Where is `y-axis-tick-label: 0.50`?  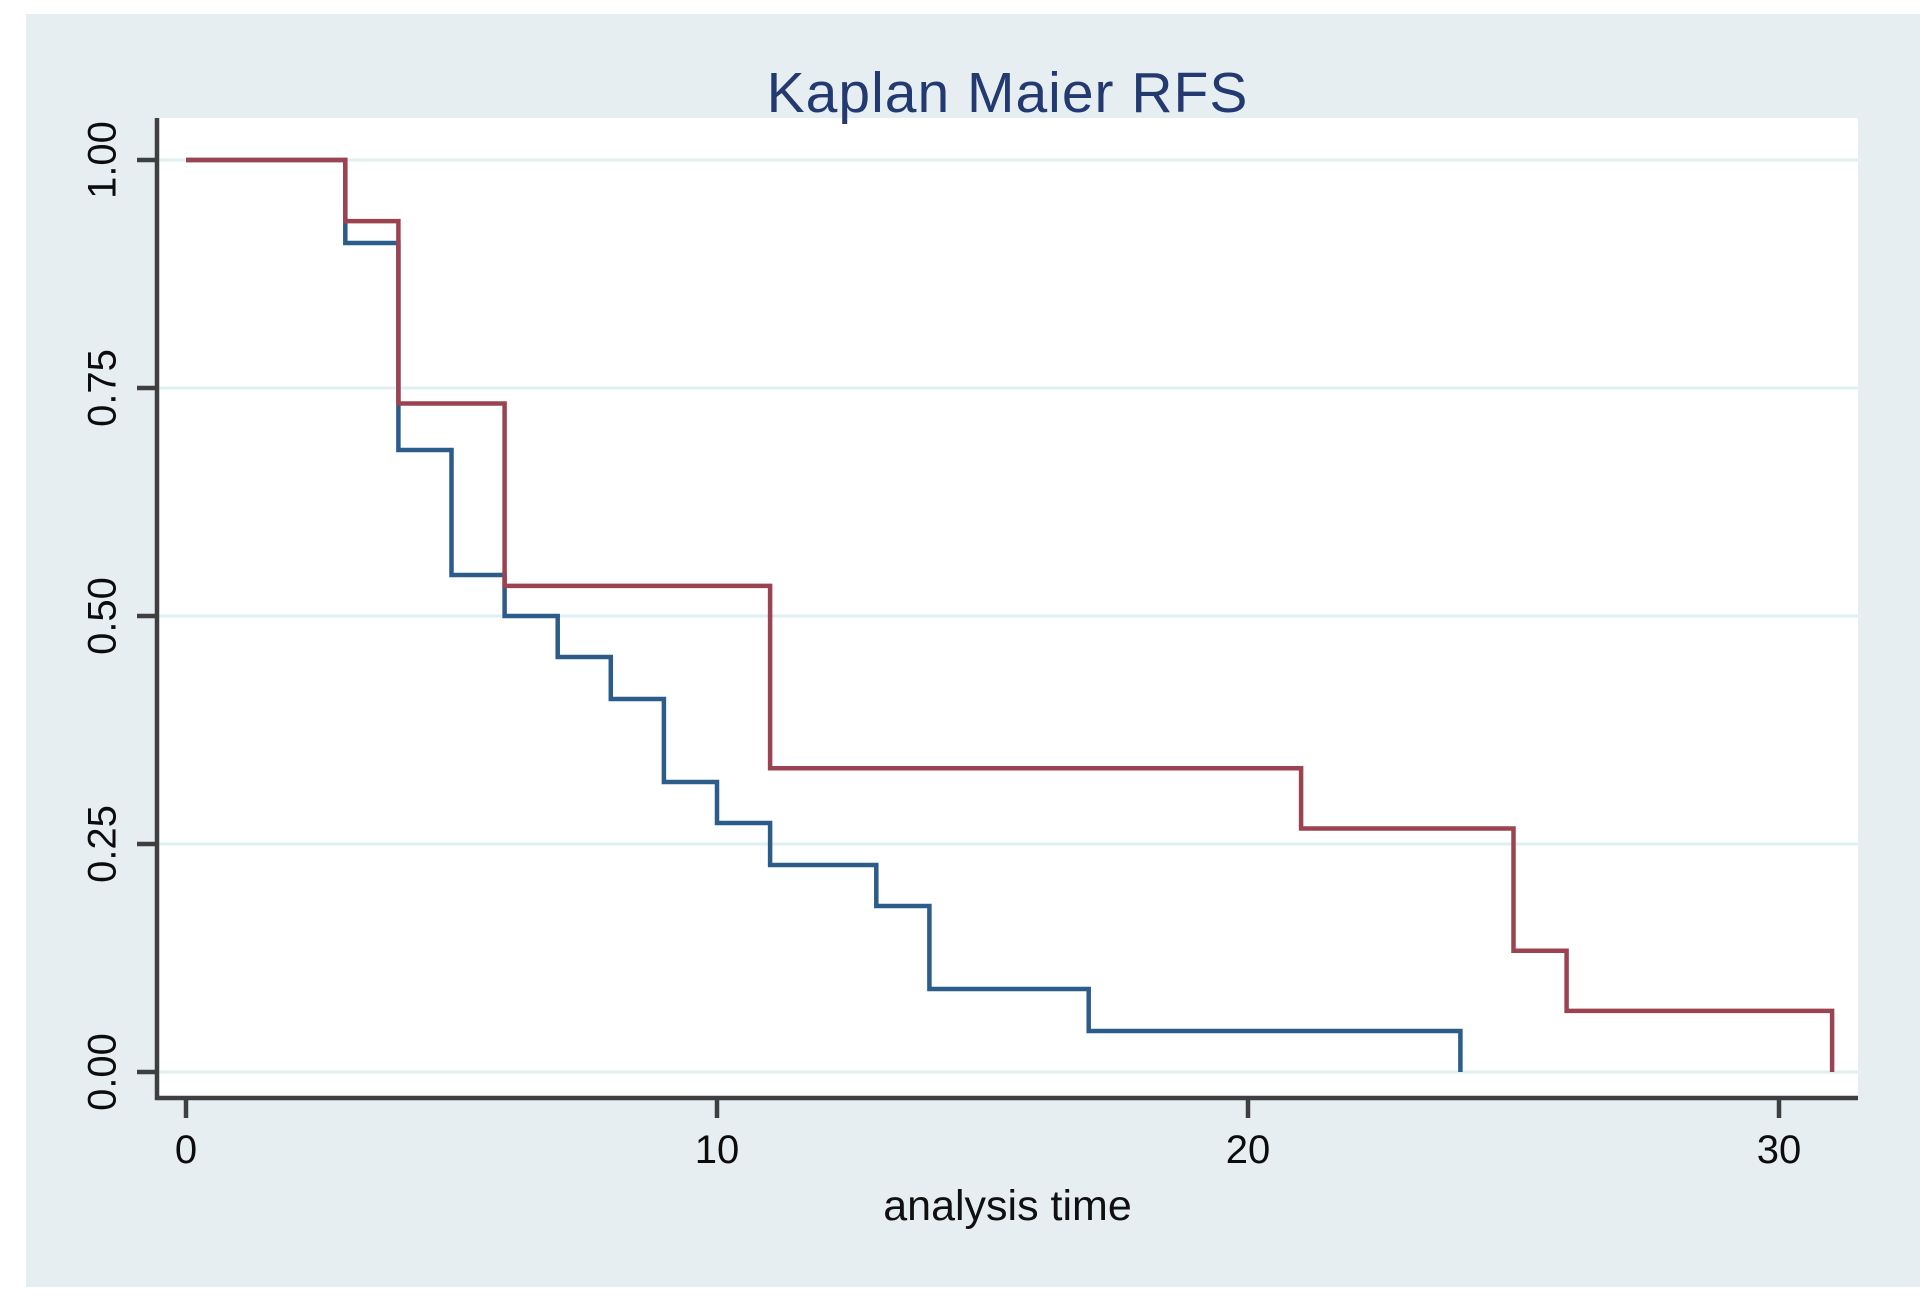 y-axis-tick-label: 0.50 is located at coordinates (102, 616).